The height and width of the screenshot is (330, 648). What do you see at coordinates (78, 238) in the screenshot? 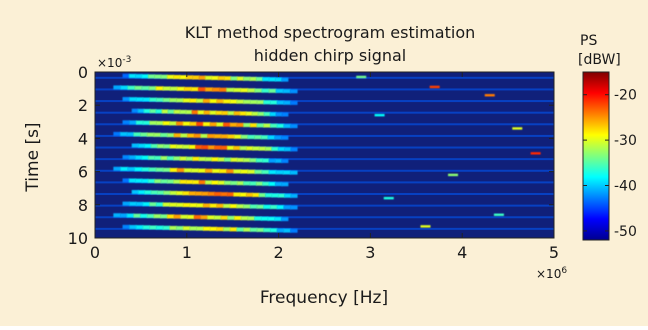
I see `y-tick-label: 10` at bounding box center [78, 238].